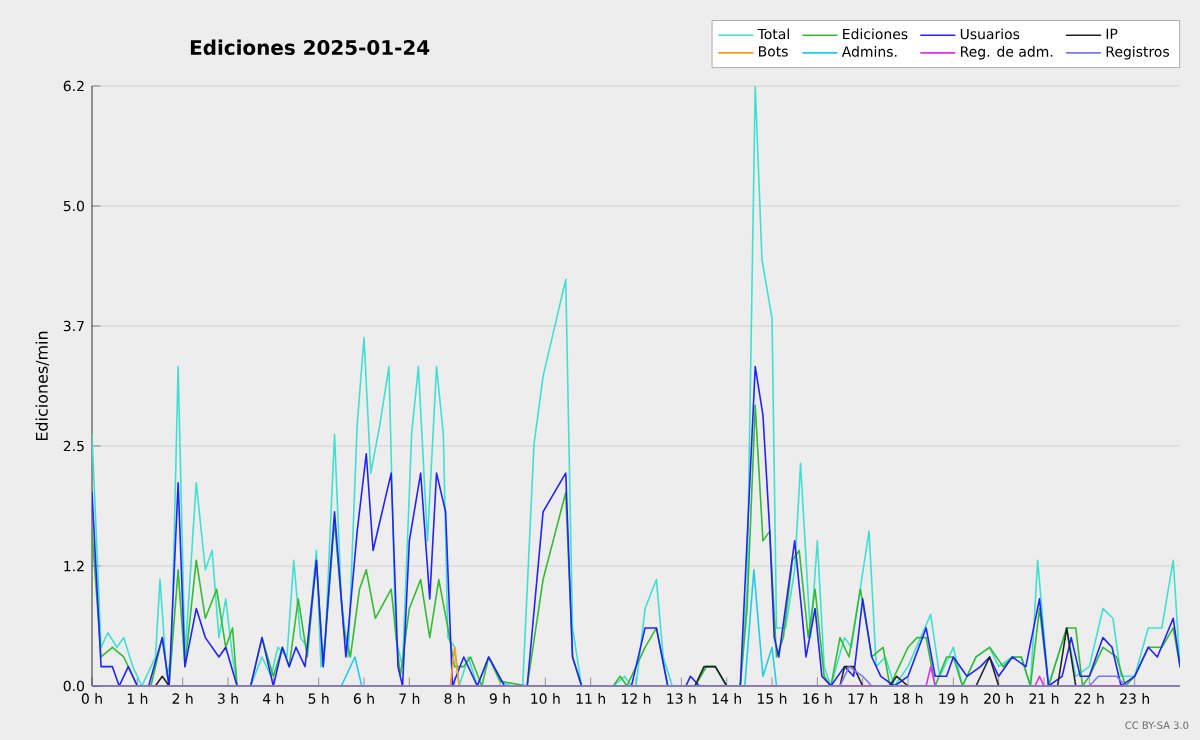 The height and width of the screenshot is (740, 1200). Describe the element at coordinates (310, 47) in the screenshot. I see `chart-title: Ediciones 2025-01-24` at that location.